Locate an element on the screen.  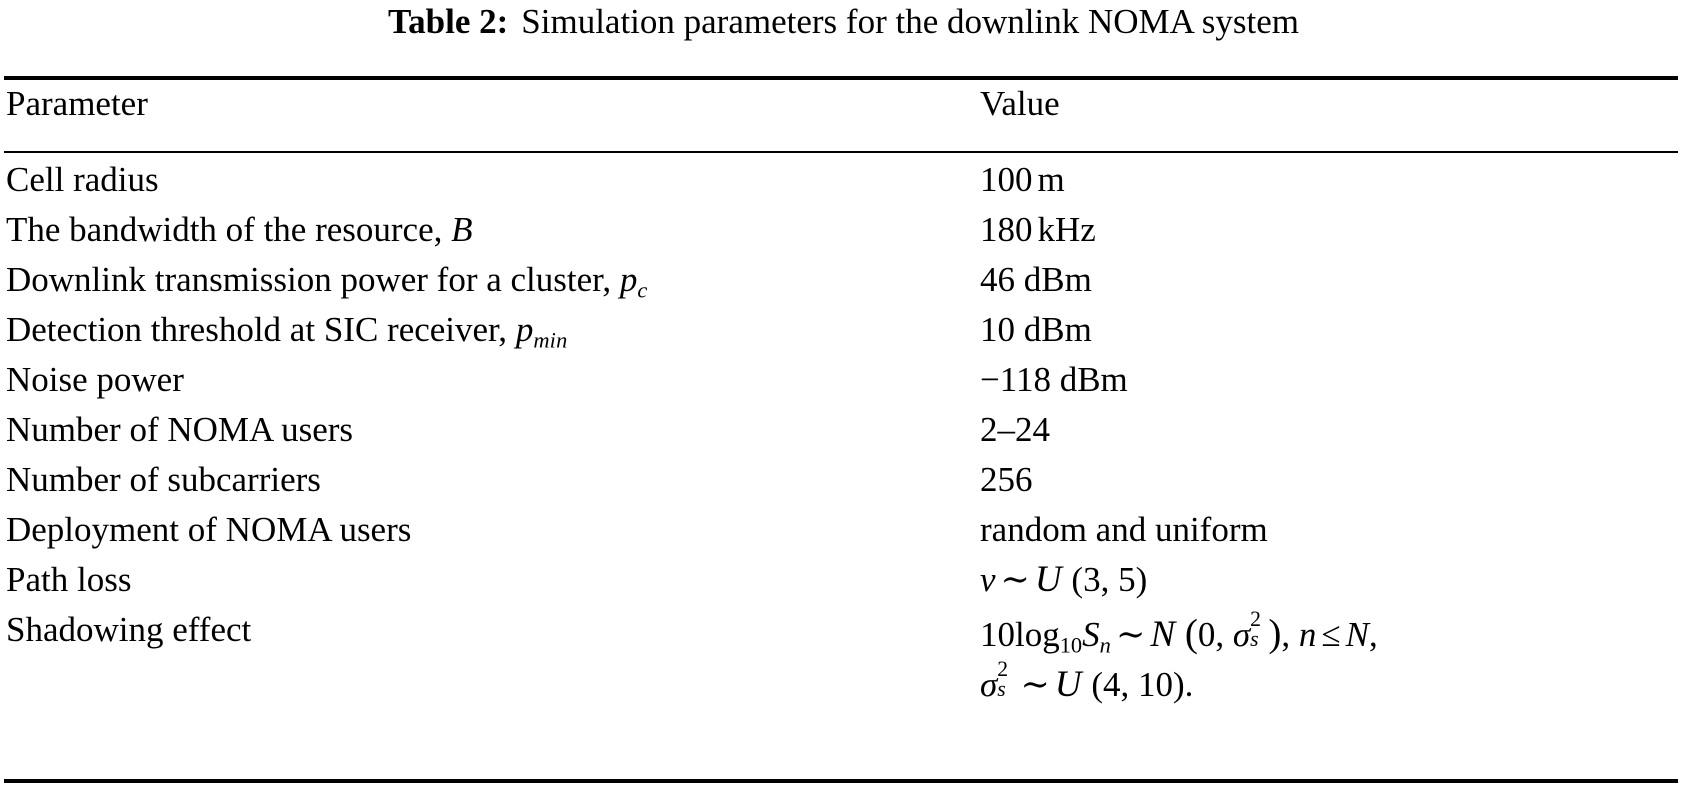
parameter-symbol-subscript: min is located at coordinates (550, 340).